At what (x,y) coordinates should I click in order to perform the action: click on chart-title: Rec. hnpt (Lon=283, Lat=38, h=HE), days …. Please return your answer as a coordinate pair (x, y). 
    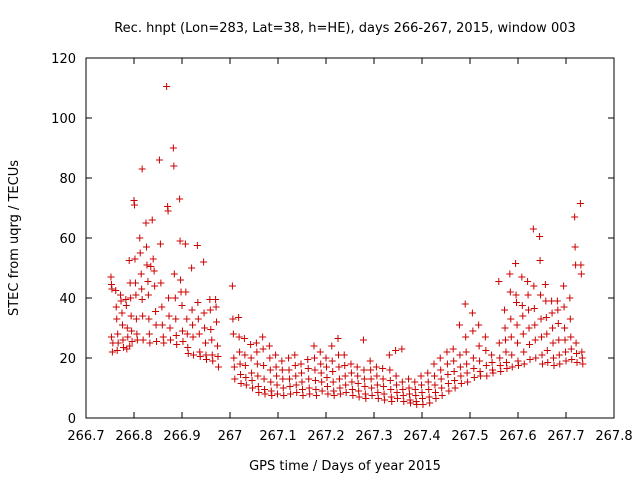
    Looking at the image, I should click on (345, 28).